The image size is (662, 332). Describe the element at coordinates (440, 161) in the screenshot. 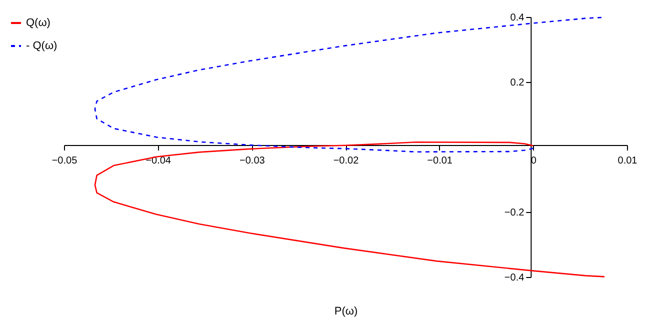

I see `x-tick-label: −0.01` at that location.